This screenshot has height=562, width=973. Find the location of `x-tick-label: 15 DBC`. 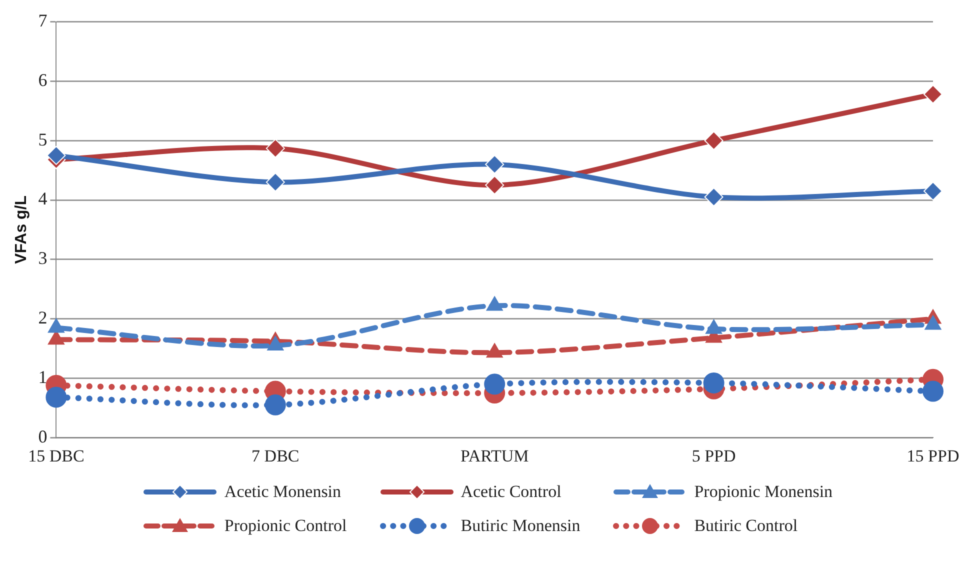

x-tick-label: 15 DBC is located at coordinates (56, 456).